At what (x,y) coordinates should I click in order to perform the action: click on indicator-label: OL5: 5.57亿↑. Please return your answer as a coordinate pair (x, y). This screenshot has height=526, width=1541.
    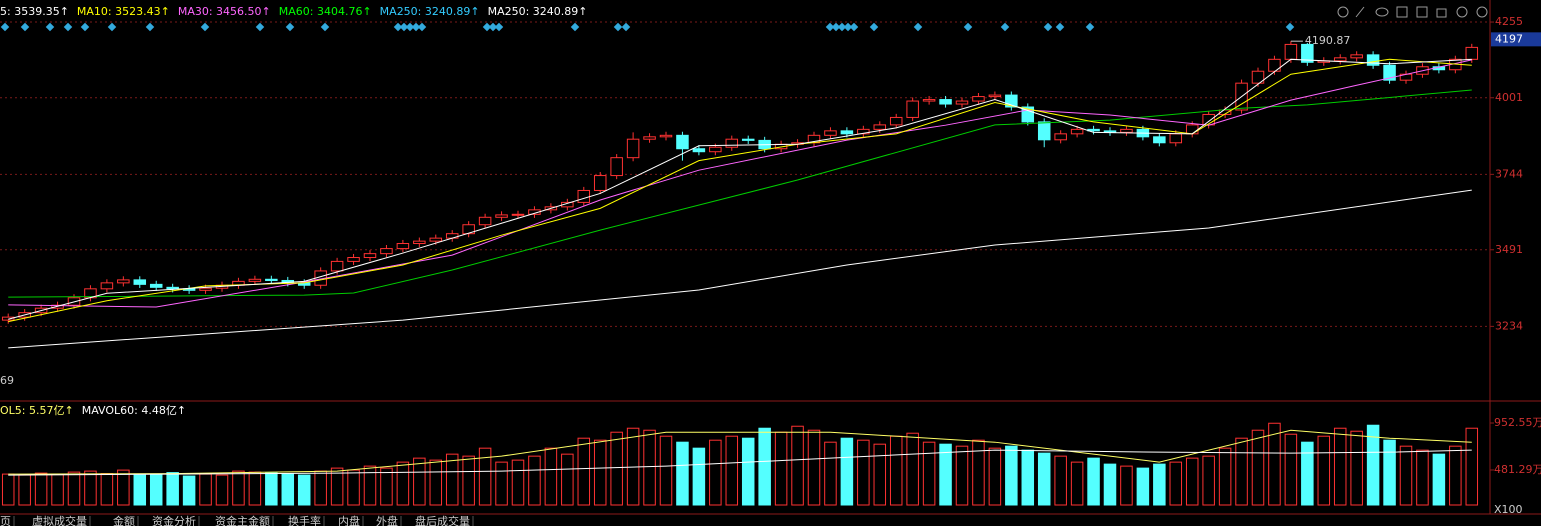
    Looking at the image, I should click on (37, 410).